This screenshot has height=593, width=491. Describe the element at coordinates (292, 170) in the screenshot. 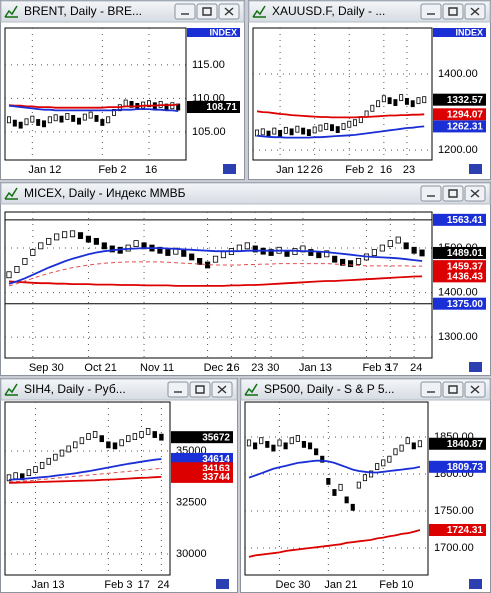

I see `x-tick-label: Jan 12` at that location.